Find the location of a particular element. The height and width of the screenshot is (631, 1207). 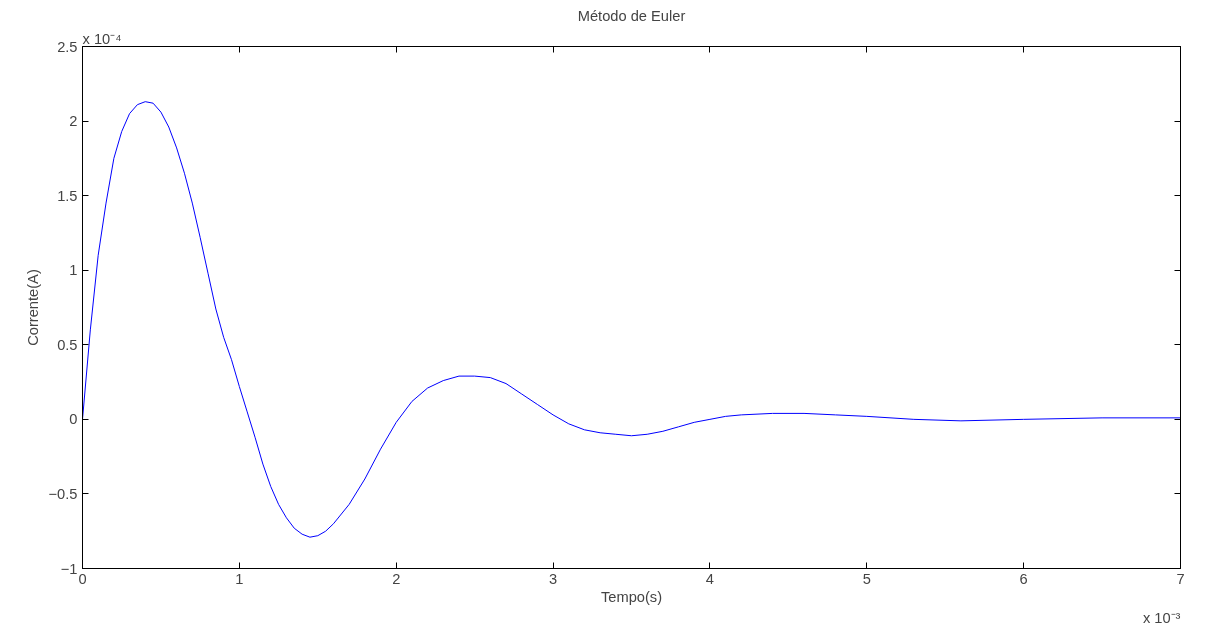

y-tick-label: 1 is located at coordinates (73, 270).